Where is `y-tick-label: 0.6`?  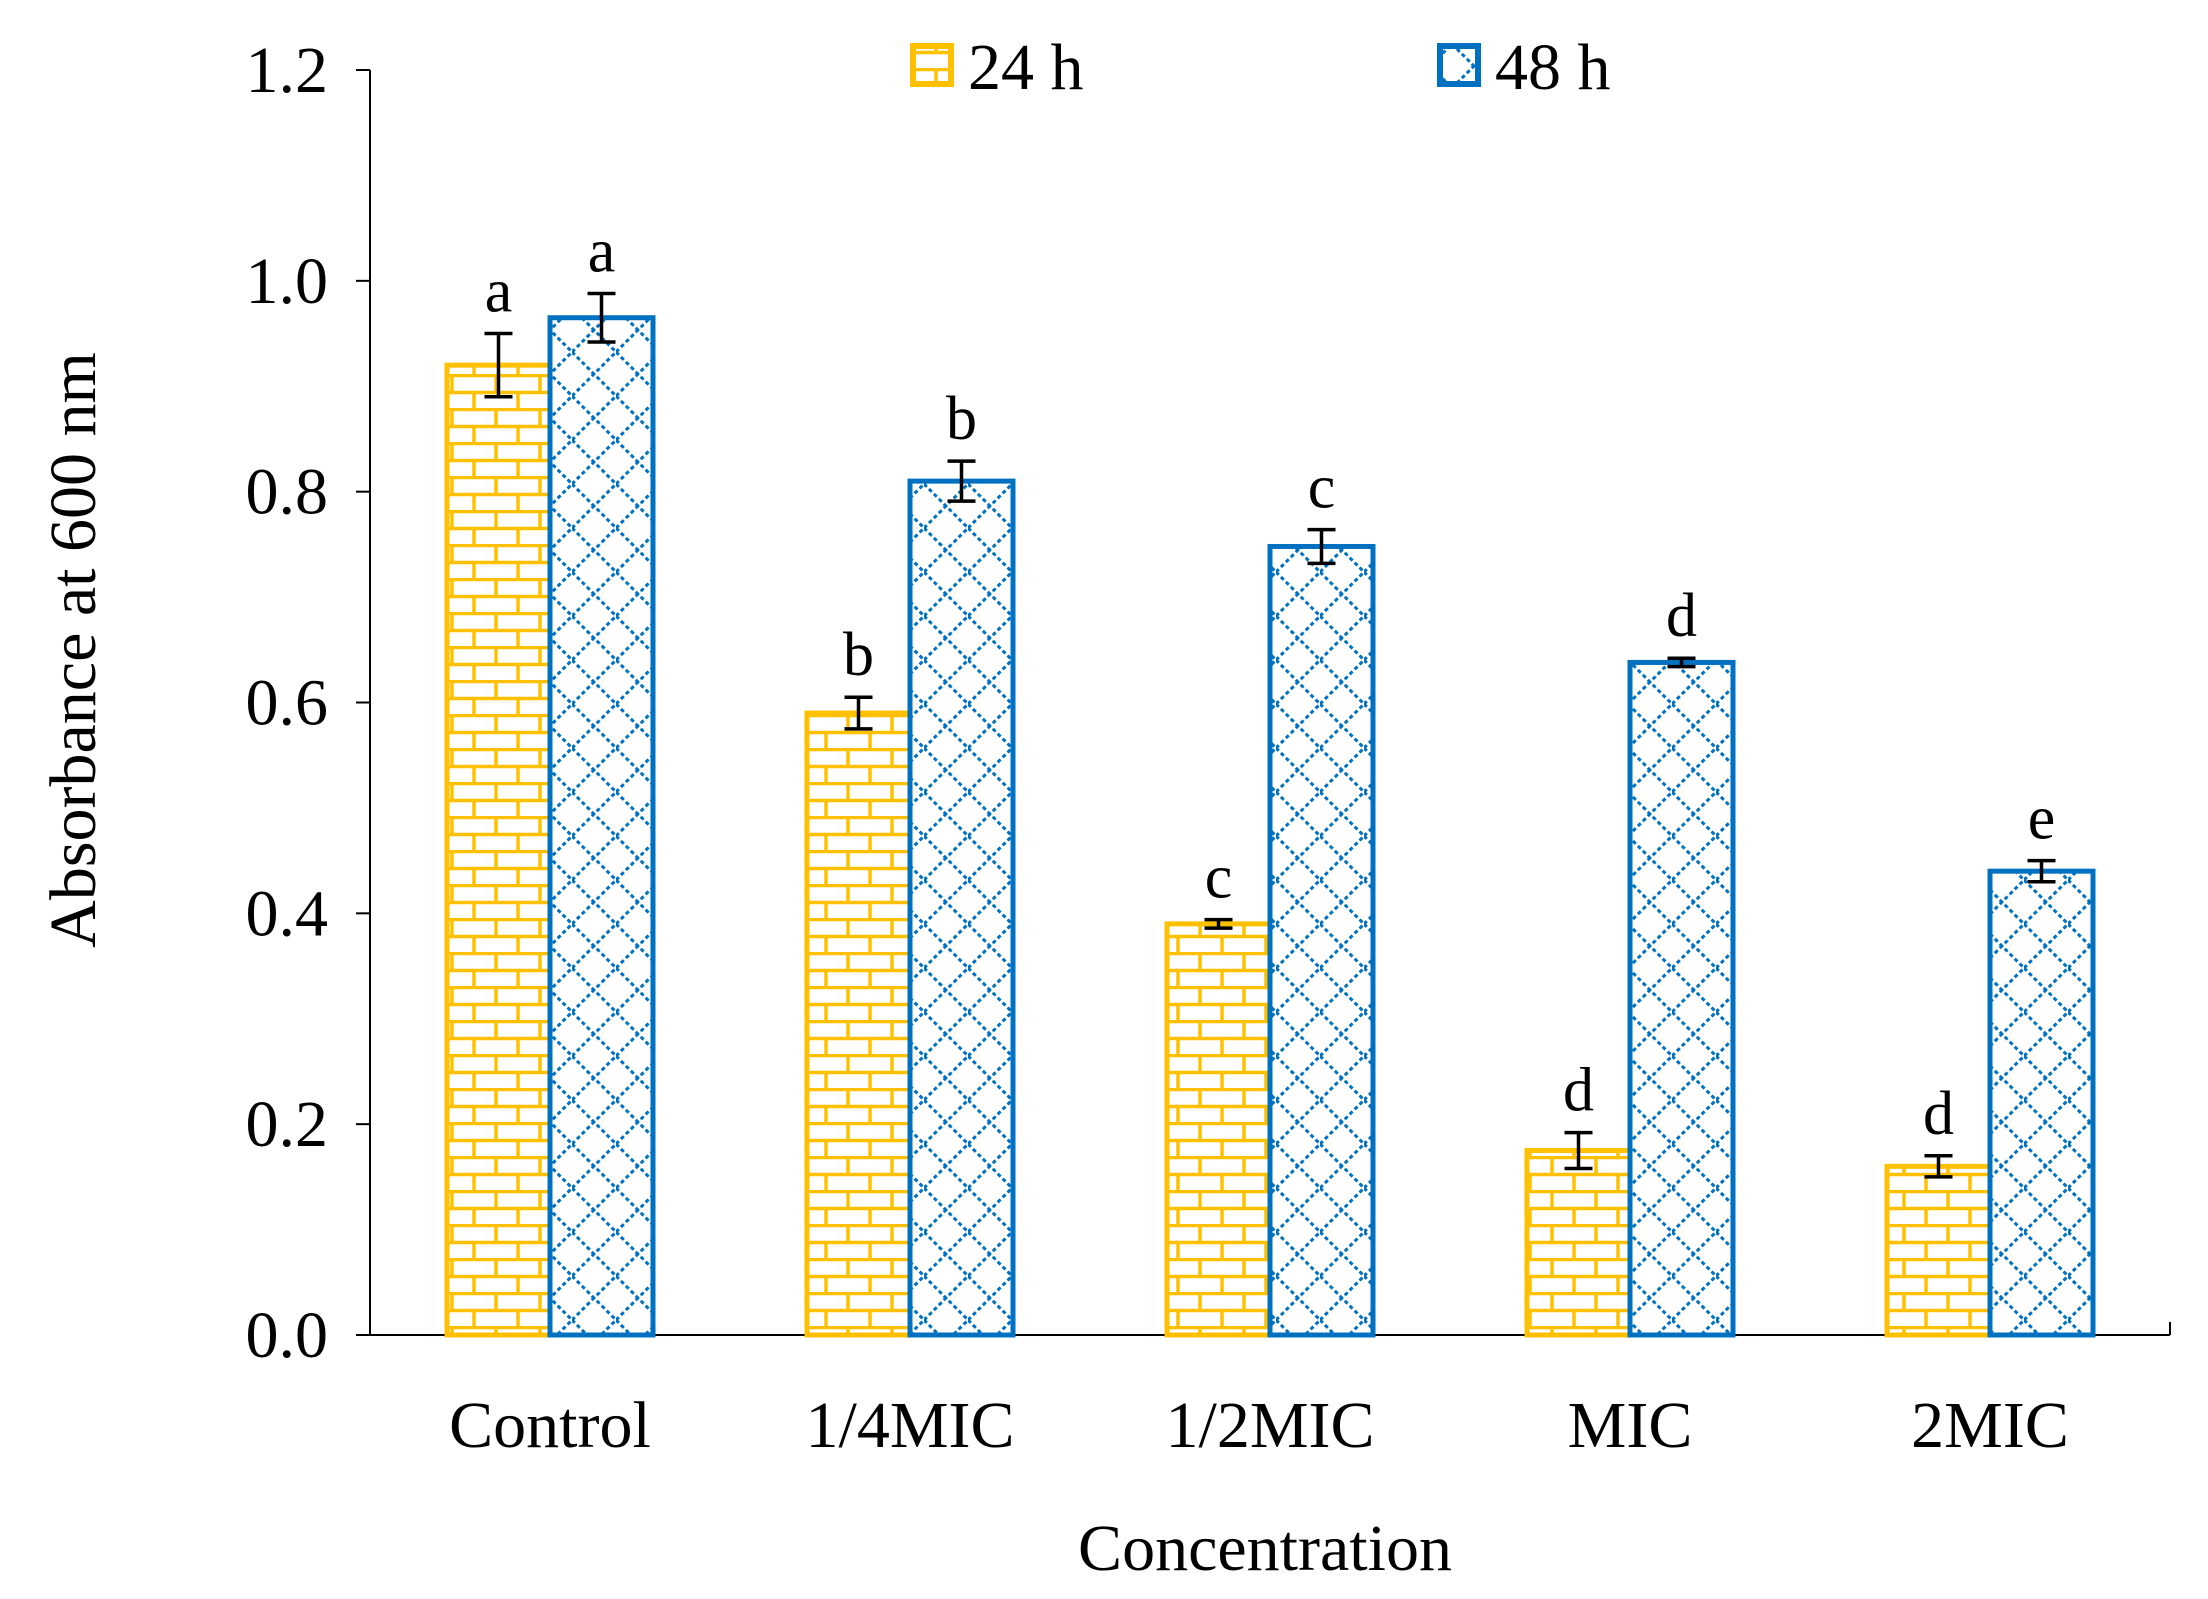
y-tick-label: 0.6 is located at coordinates (287, 703).